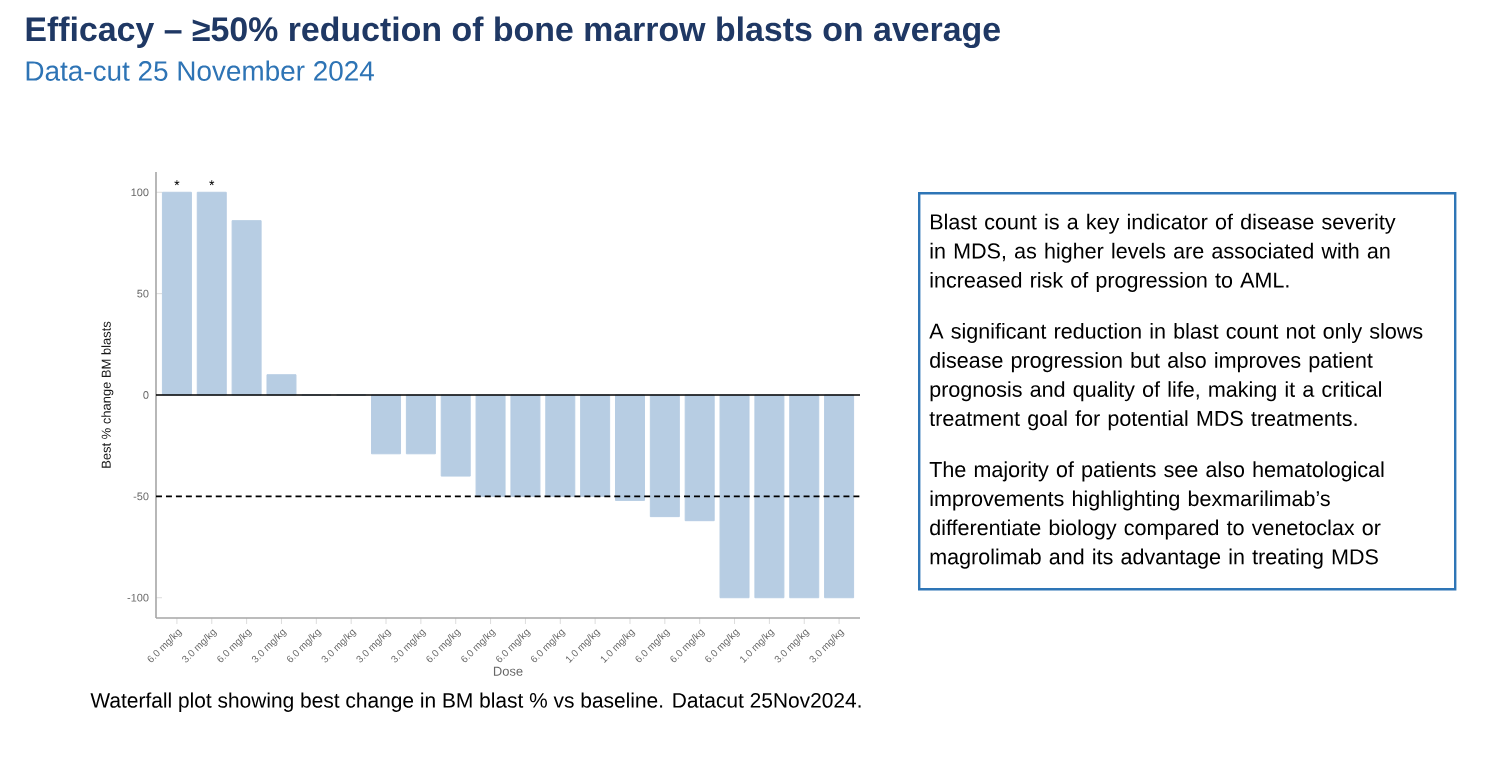 This screenshot has width=1502, height=768. Describe the element at coordinates (513, 32) in the screenshot. I see `chart-title: Efficacy – ≥50% reduction of bone marrow blasts on average` at that location.